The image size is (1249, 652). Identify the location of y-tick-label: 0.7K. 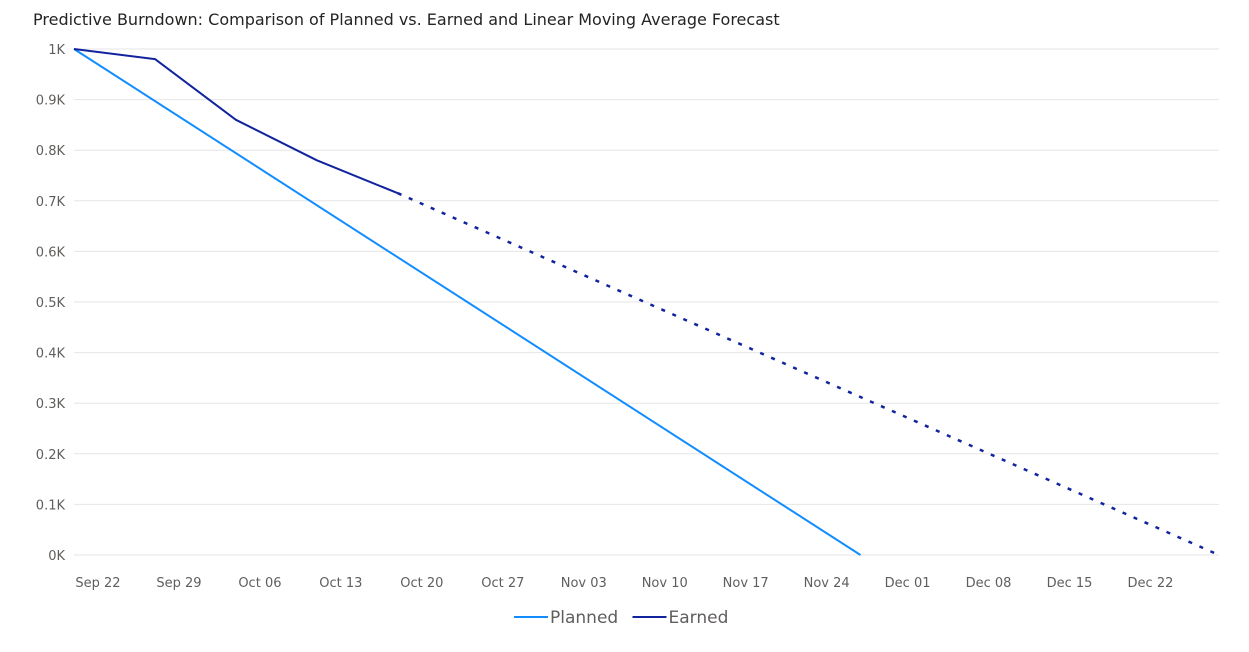
(51, 202).